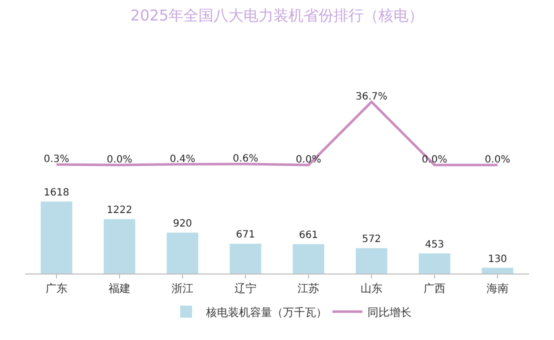  I want to click on data-label: 130, so click(498, 259).